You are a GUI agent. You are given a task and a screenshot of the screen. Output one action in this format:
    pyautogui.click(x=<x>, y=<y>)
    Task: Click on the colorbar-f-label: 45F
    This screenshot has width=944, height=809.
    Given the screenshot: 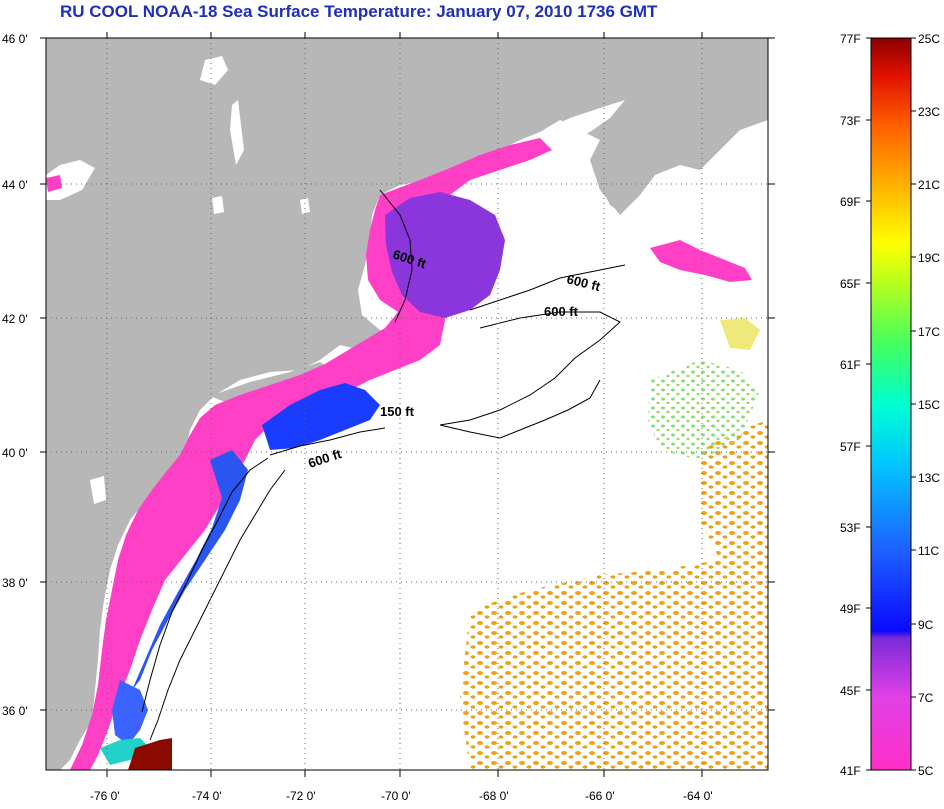 What is the action you would take?
    pyautogui.click(x=850, y=691)
    